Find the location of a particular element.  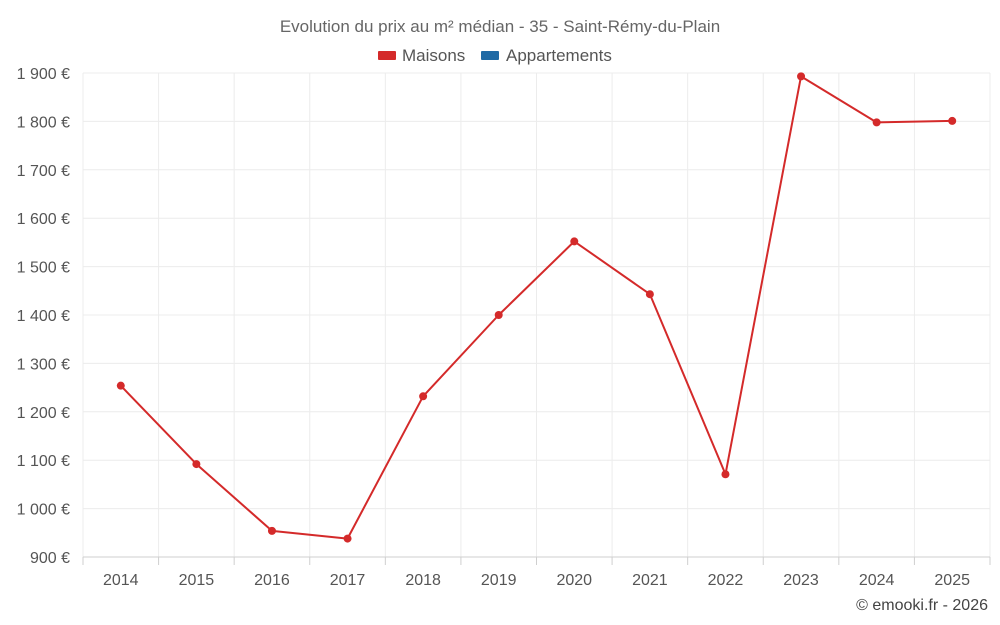

y-tick-label: 900 € is located at coordinates (50, 558).